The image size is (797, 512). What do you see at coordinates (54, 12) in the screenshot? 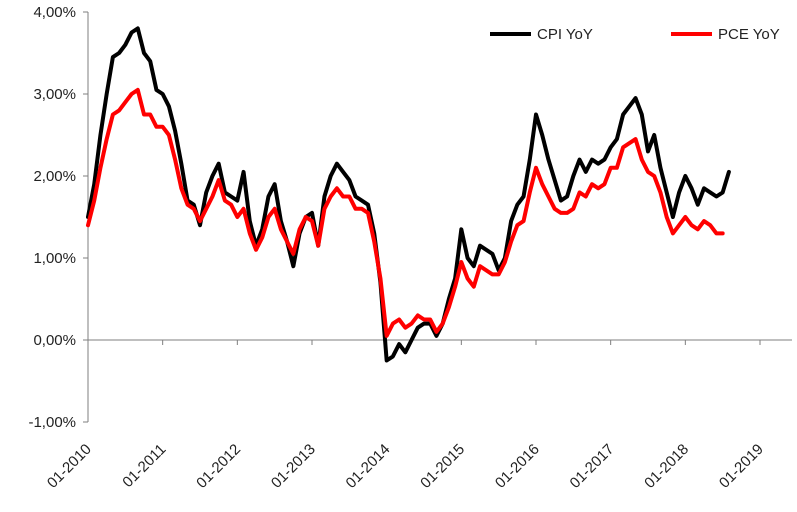
I see `y-tick-label: 4,00%` at bounding box center [54, 12].